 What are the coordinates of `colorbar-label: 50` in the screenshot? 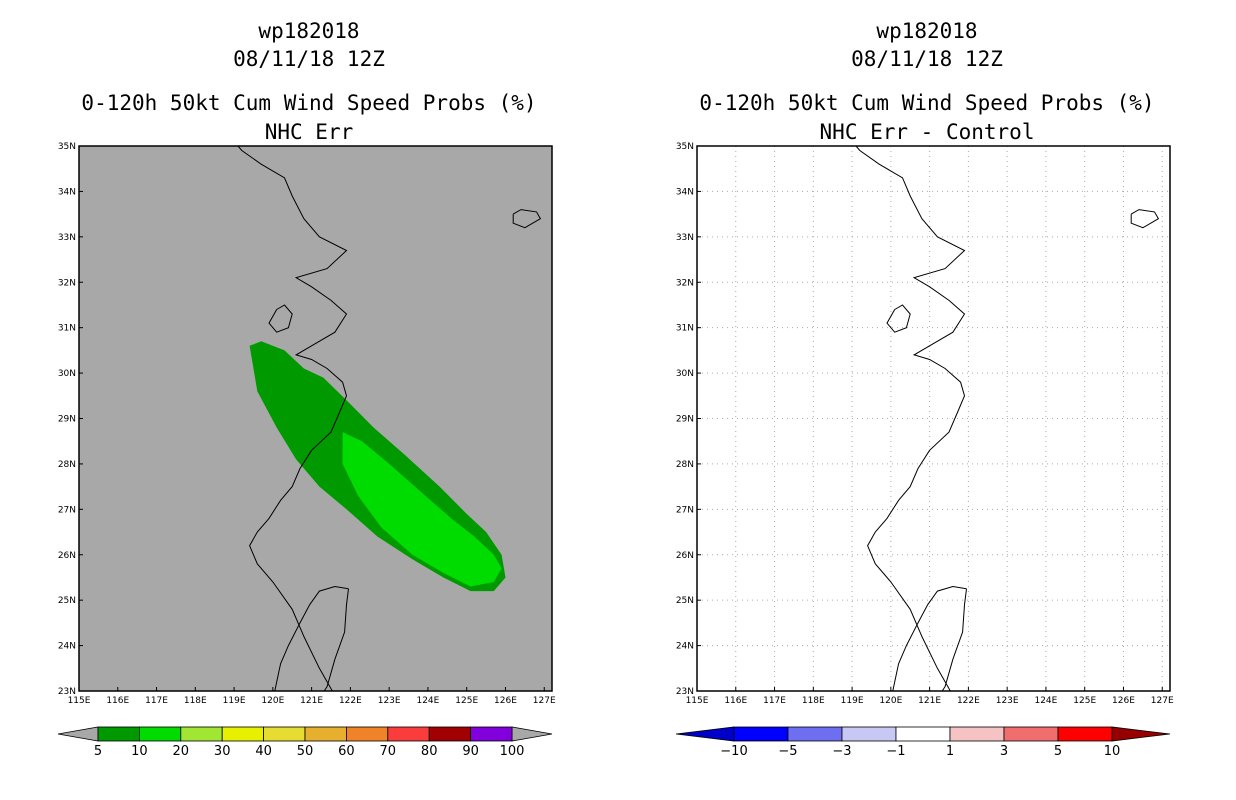 It's located at (305, 751).